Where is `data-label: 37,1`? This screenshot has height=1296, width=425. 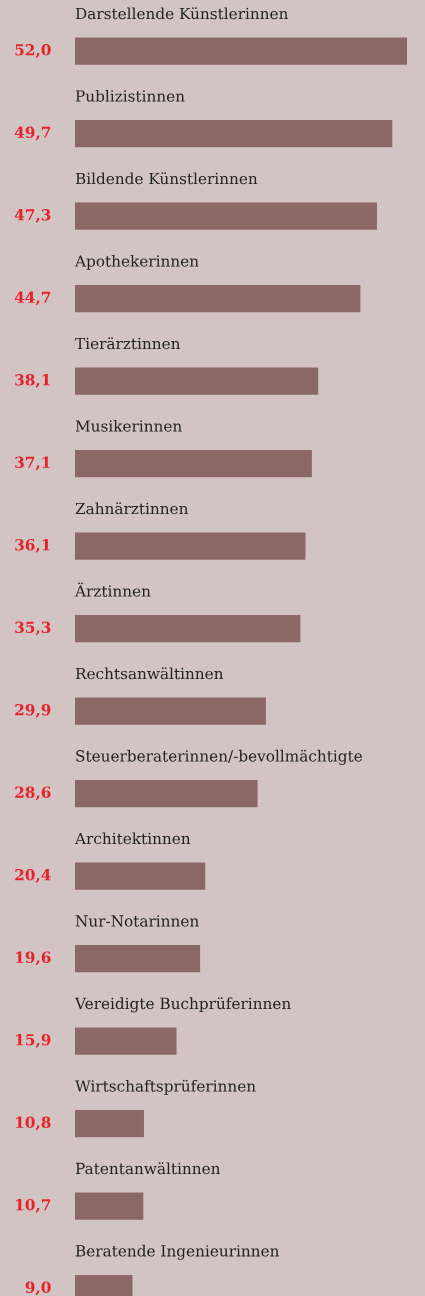 data-label: 37,1 is located at coordinates (32, 463).